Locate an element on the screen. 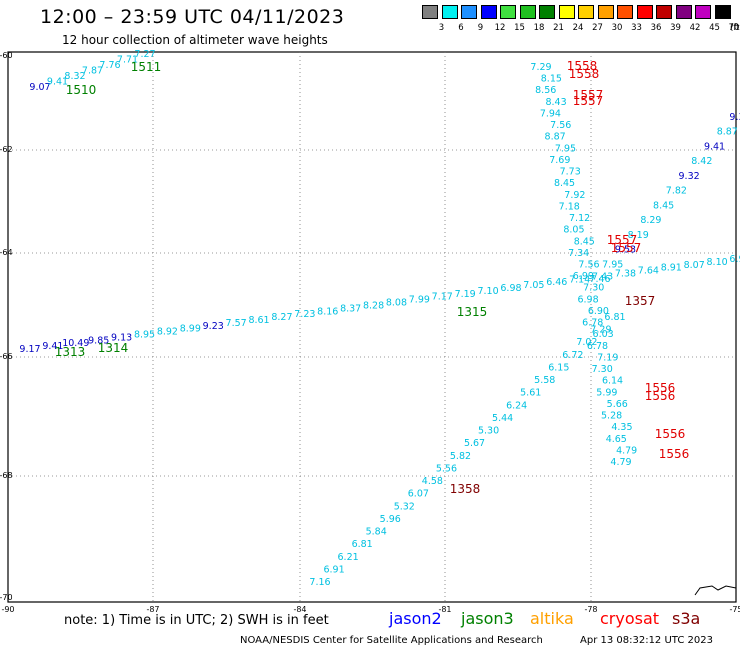 This screenshot has height=650, width=740. page-title: 12:00 – 23:59 UTC 04/11/2023 is located at coordinates (192, 17).